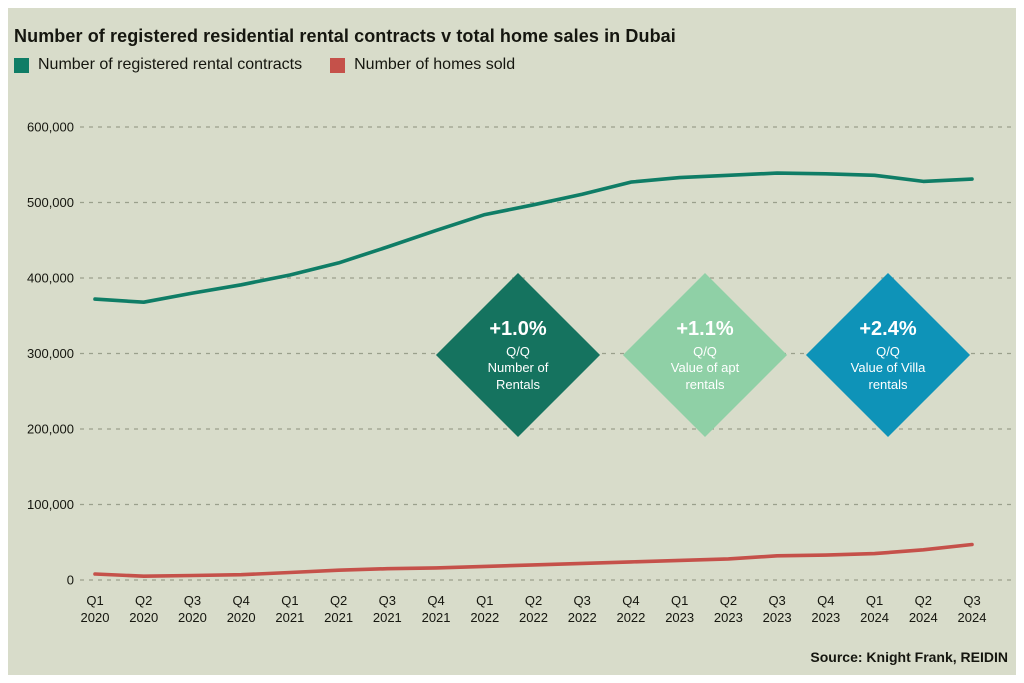 This screenshot has width=1024, height=683. Describe the element at coordinates (533, 560) in the screenshot. I see `series-line` at that location.